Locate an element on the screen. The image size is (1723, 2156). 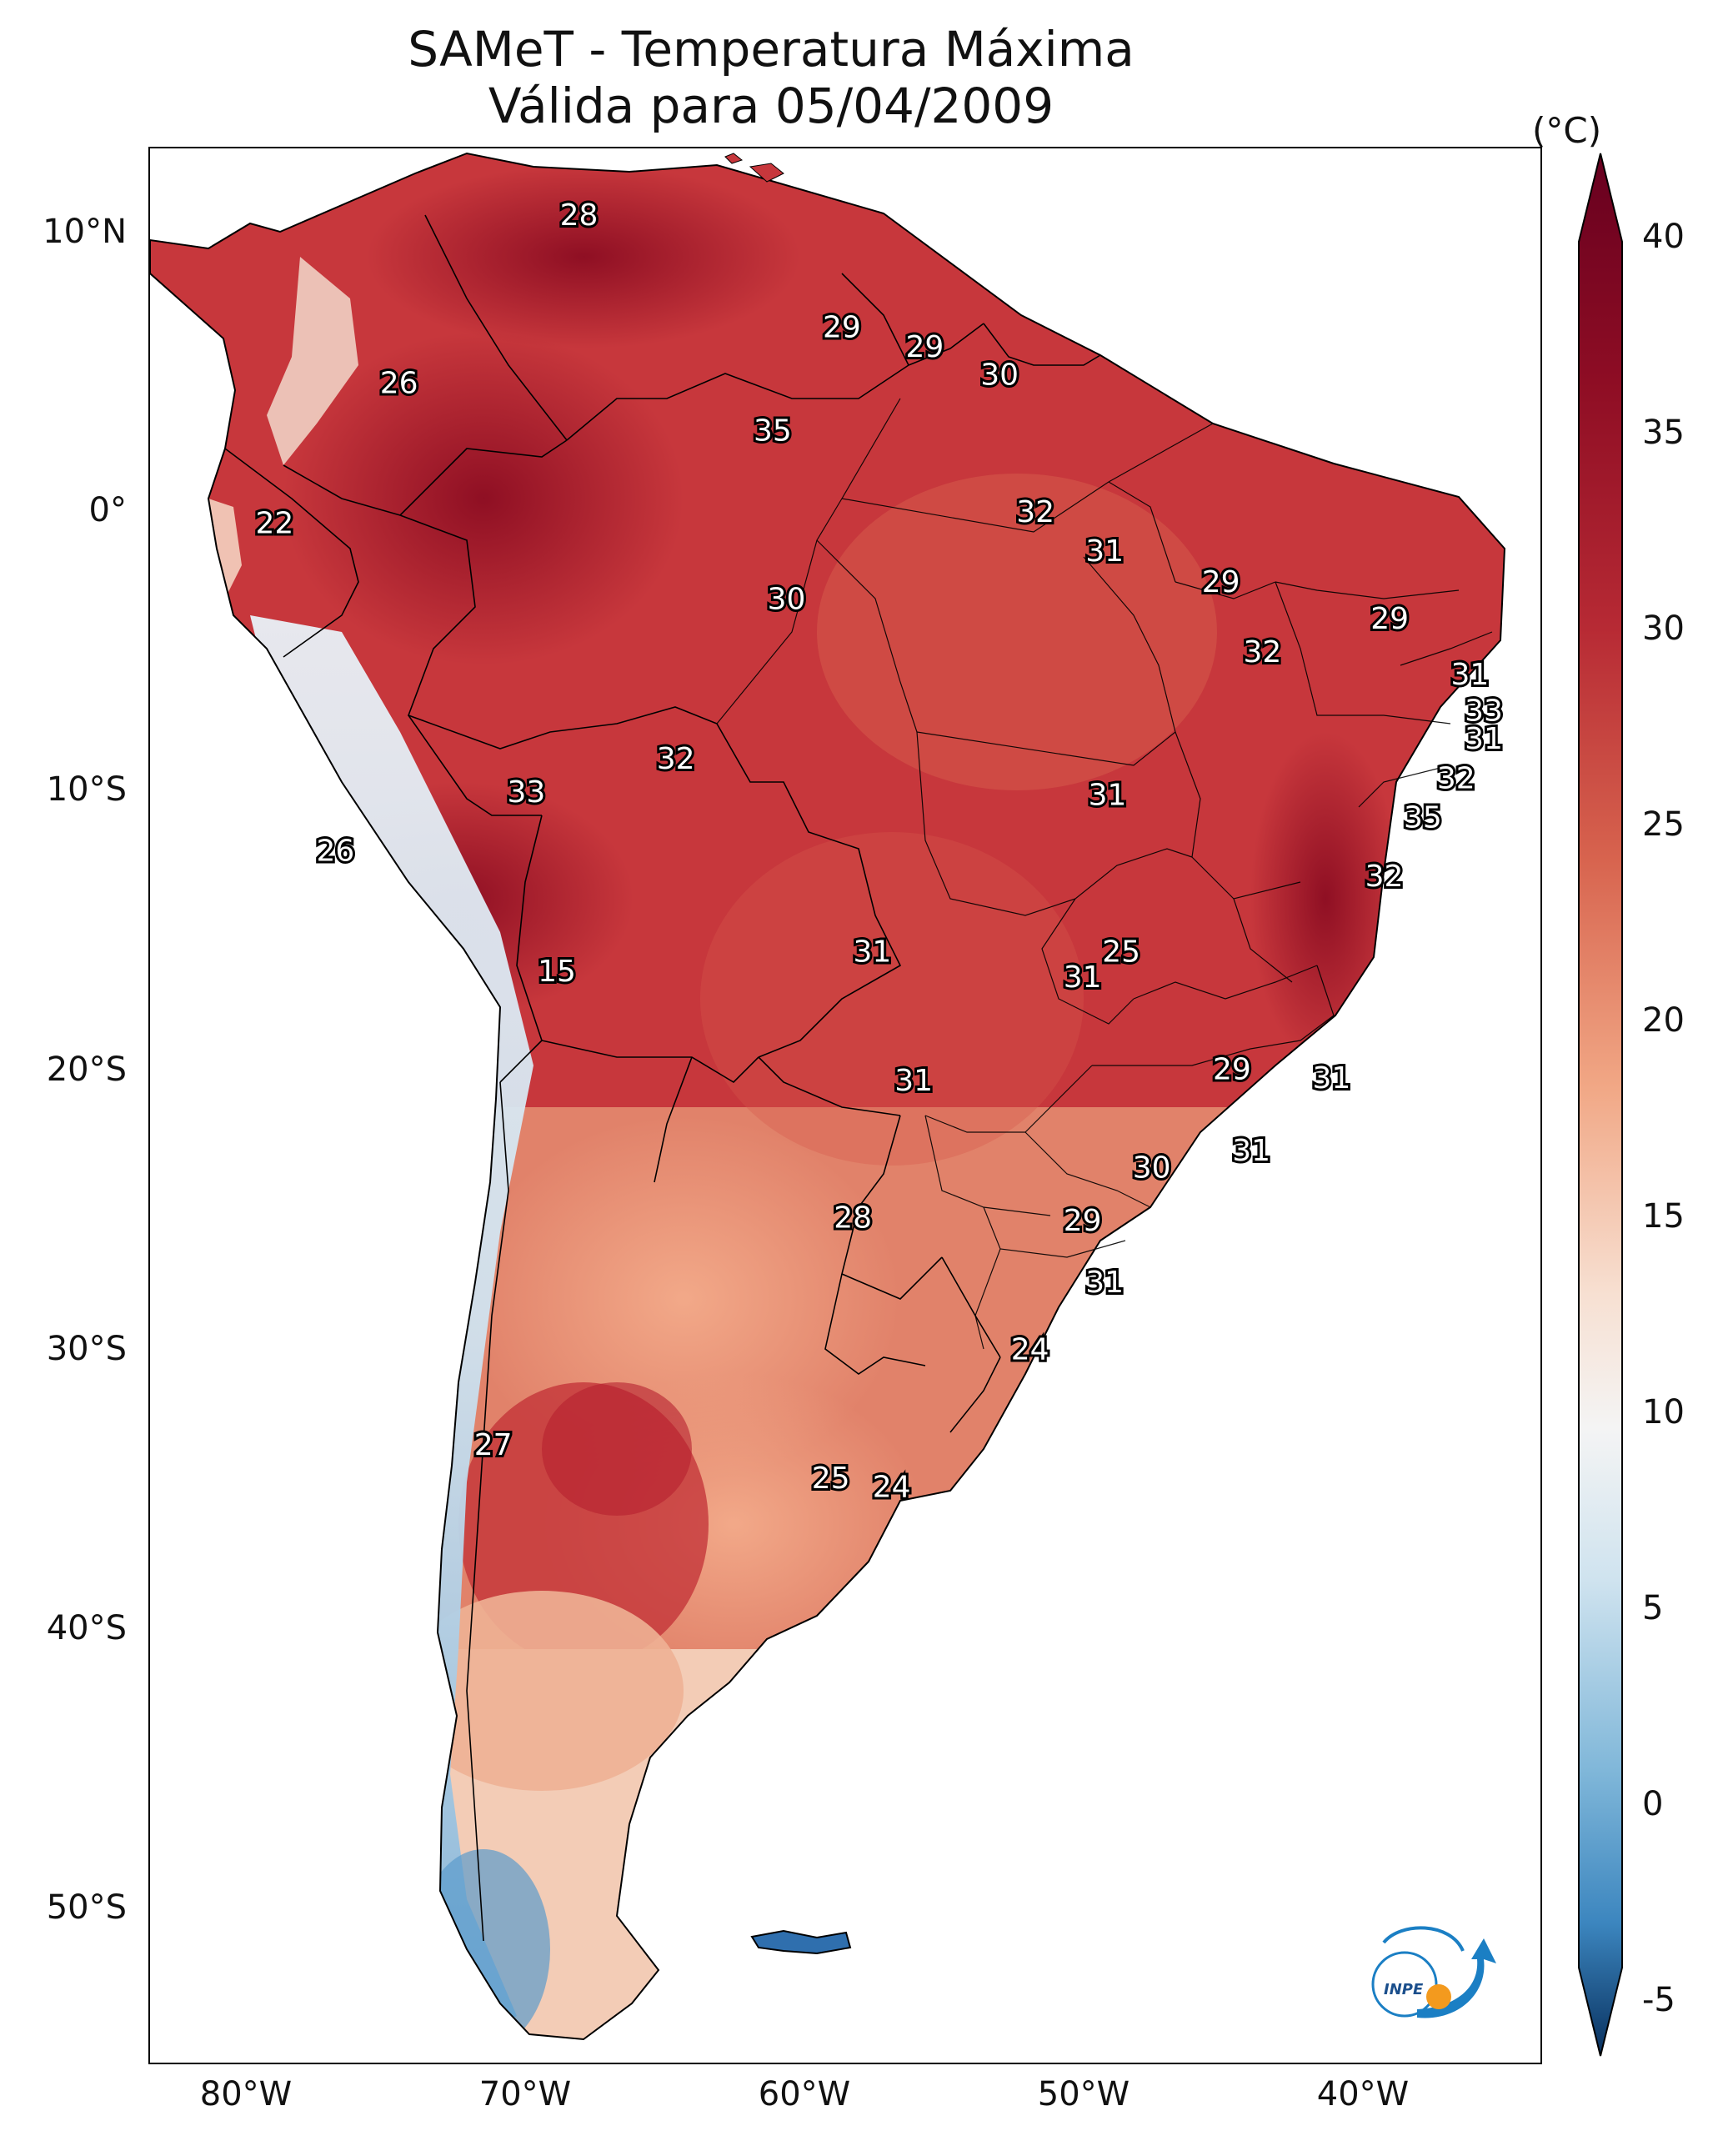
map-title: SAMeT - Temperatura Máxima is located at coordinates (771, 50).